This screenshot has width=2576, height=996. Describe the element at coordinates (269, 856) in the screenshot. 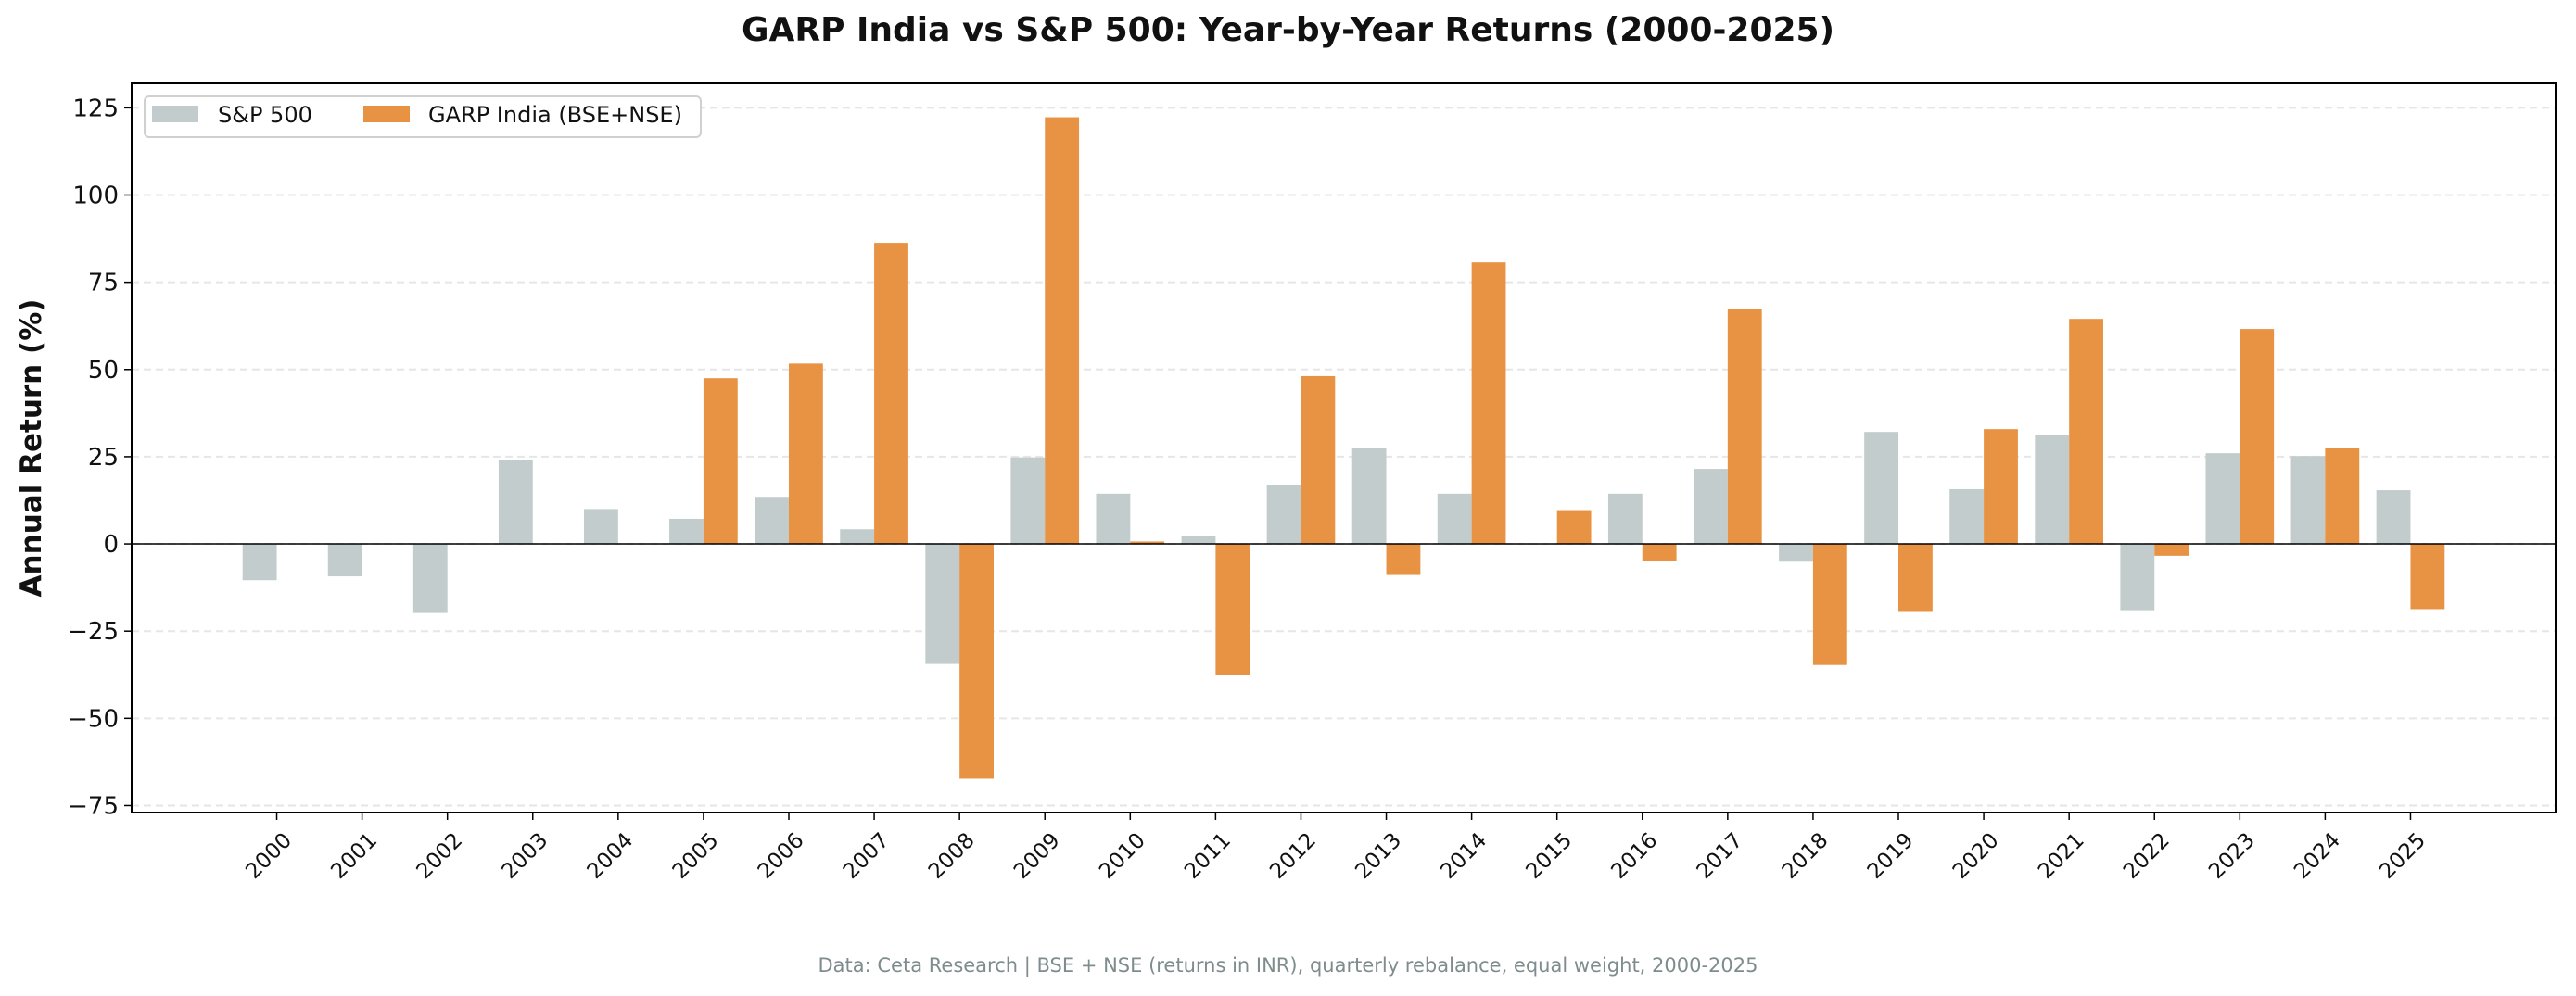

I see `x-tick-label: 2000` at that location.